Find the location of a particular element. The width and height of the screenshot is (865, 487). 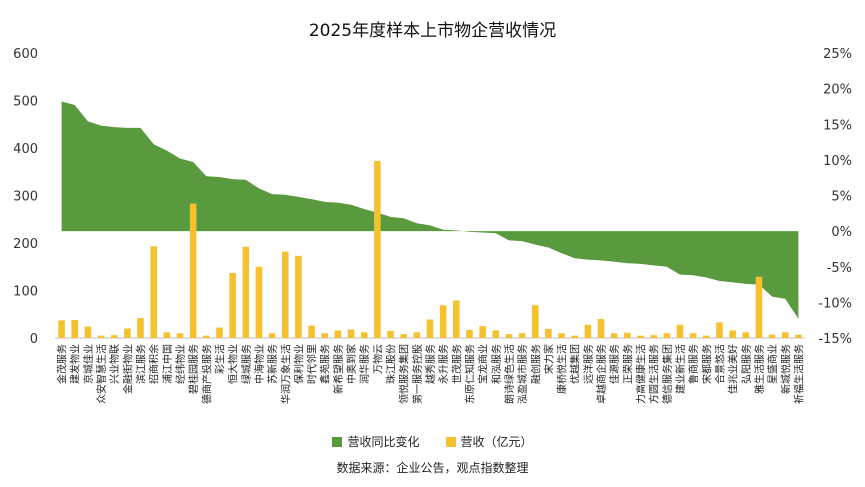

right-tick-label: 10% is located at coordinates (837, 161).